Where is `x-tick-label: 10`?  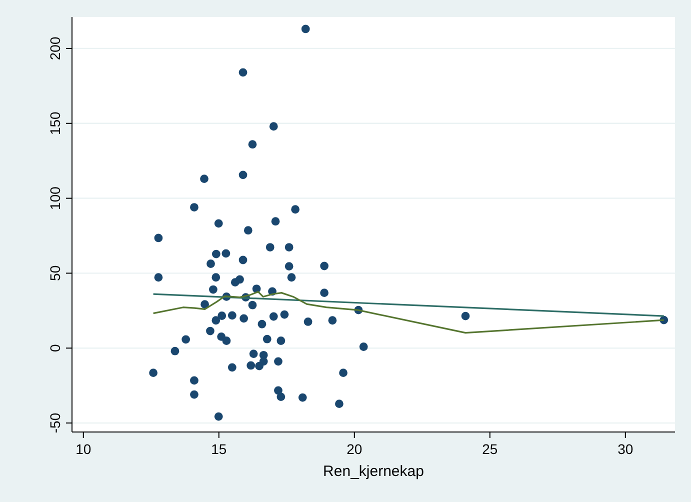 x-tick-label: 10 is located at coordinates (84, 449).